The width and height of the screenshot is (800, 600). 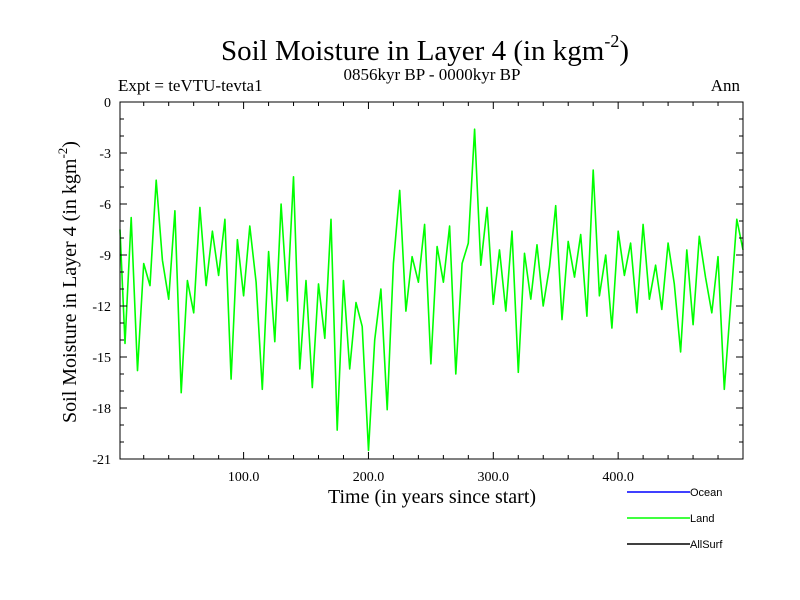 I want to click on y-tick-label: -12, so click(x=101, y=307).